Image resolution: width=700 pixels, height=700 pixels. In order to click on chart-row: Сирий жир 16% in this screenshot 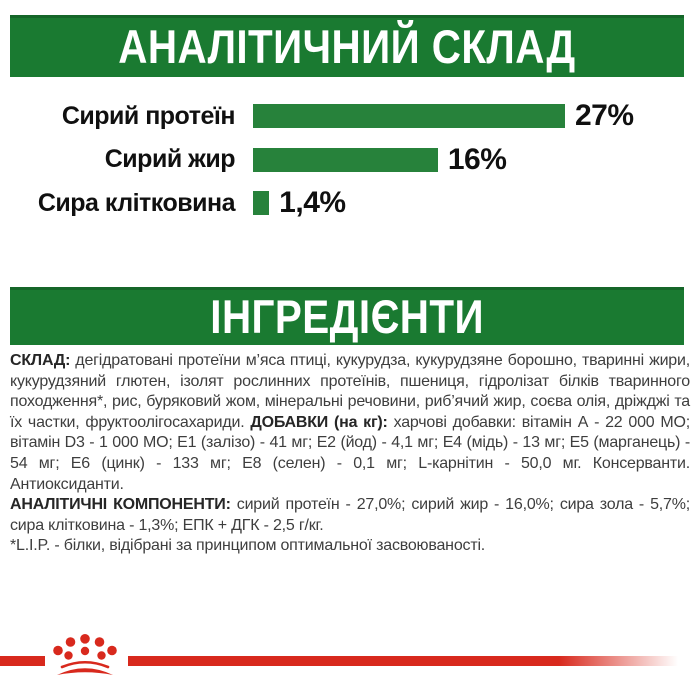, I will do `click(350, 159)`.